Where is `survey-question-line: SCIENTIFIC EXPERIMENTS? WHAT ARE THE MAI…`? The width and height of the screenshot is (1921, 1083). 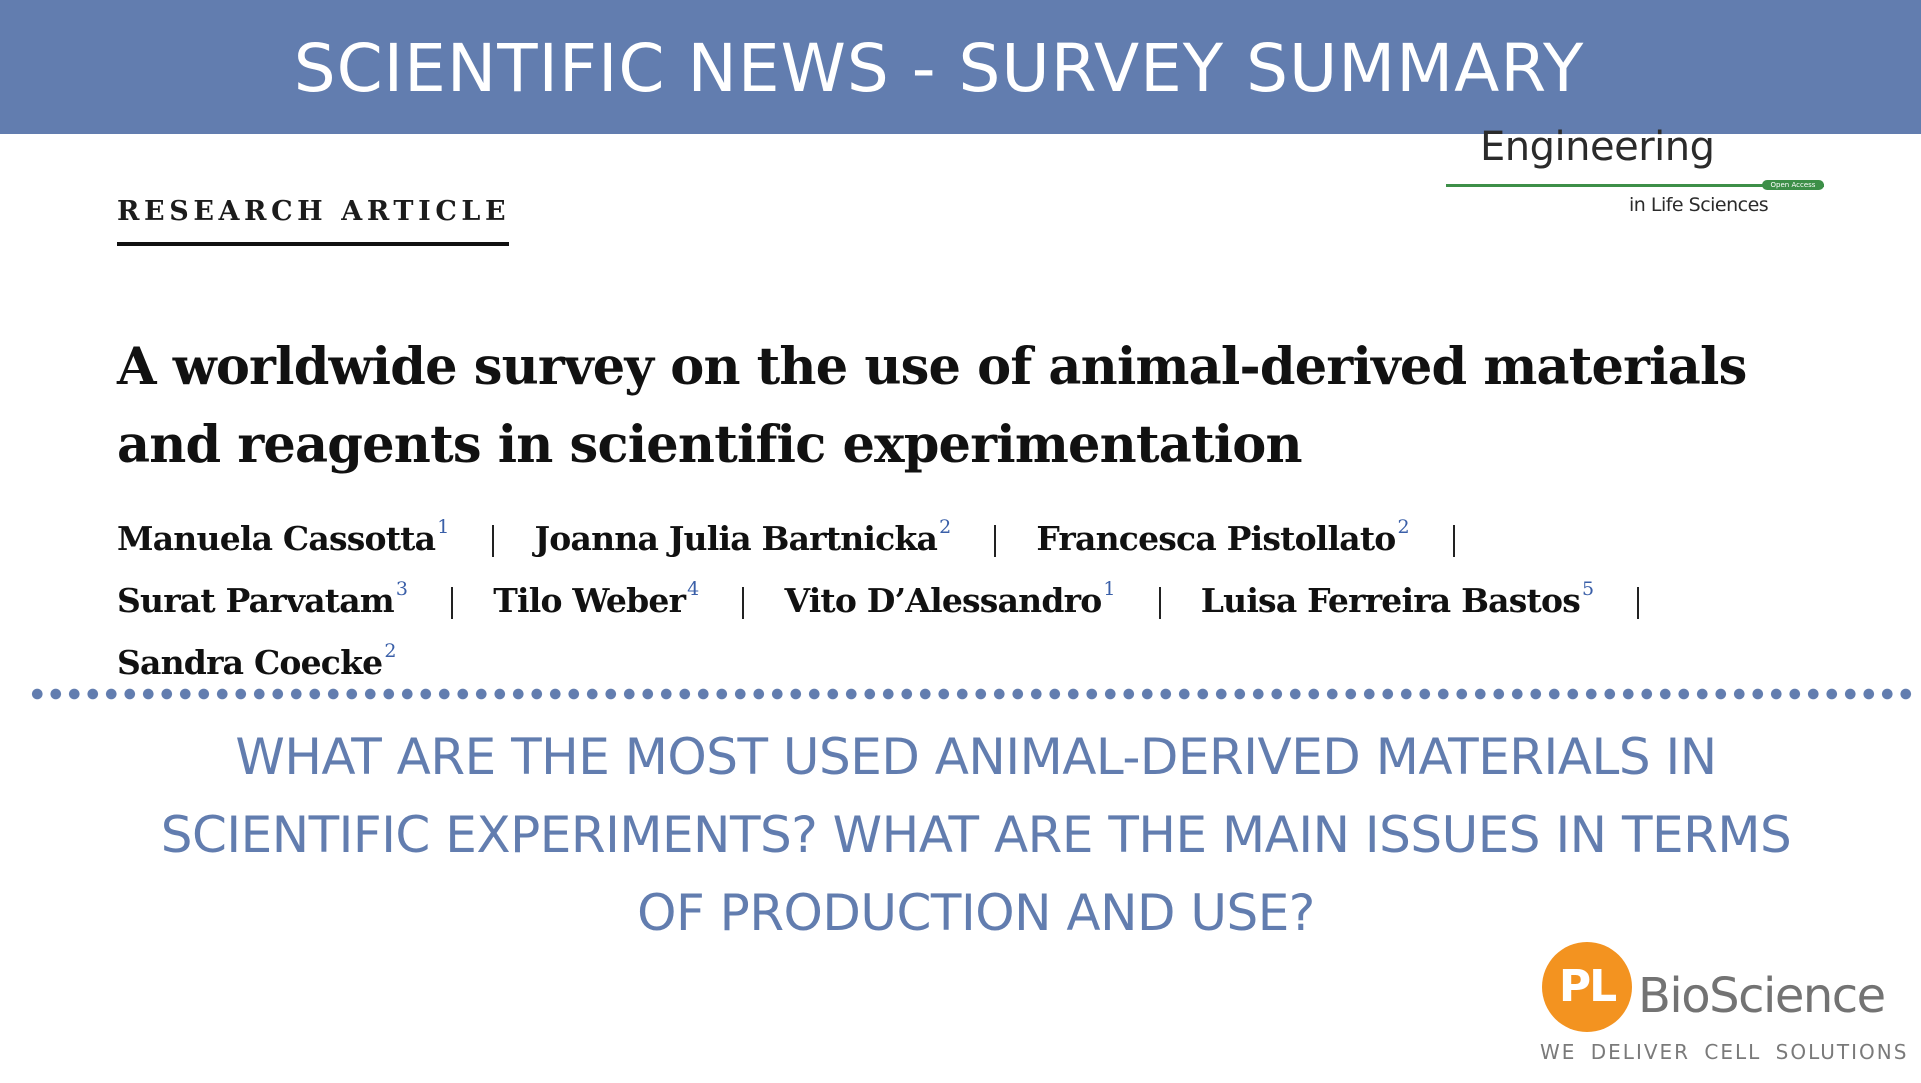
survey-question-line: SCIENTIFIC EXPERIMENTS? WHAT ARE THE MAI… is located at coordinates (976, 835).